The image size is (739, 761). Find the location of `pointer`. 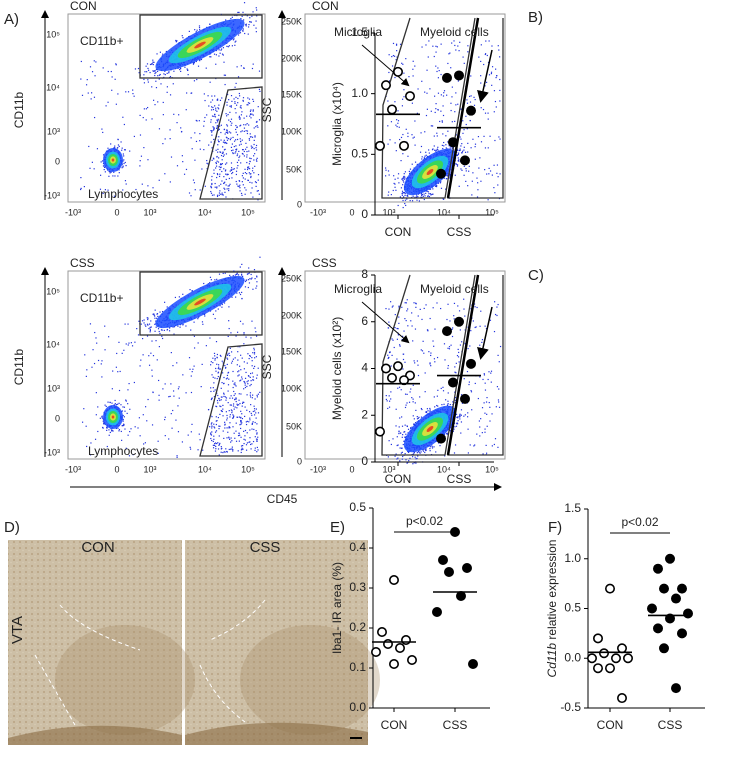

pointer is located at coordinates (486, 75).